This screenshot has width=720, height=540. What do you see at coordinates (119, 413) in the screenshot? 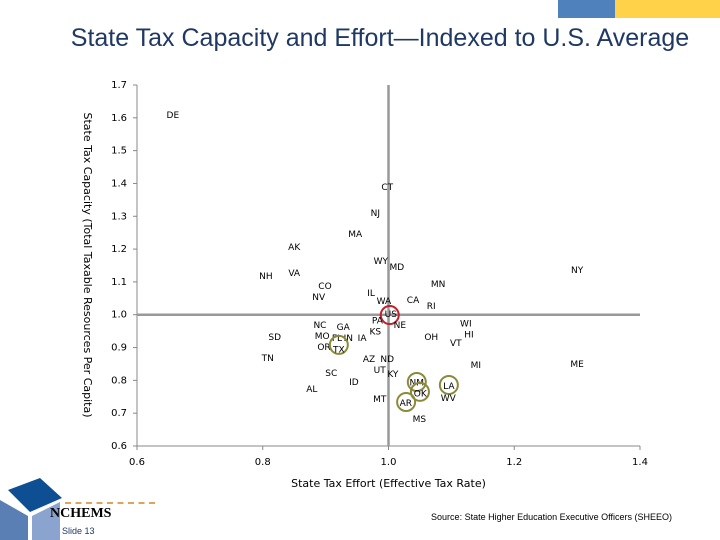
I see `y-tick-label: 0.7` at bounding box center [119, 413].